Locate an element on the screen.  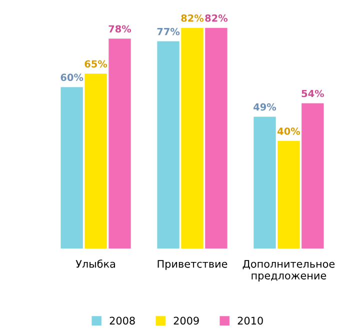
x-tick-label: Улыбка is located at coordinates (95, 264).